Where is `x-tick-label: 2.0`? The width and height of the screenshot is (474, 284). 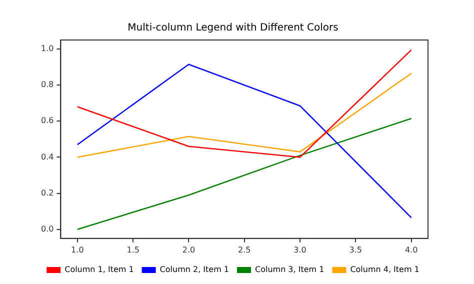 x-tick-label: 2.0 is located at coordinates (189, 249).